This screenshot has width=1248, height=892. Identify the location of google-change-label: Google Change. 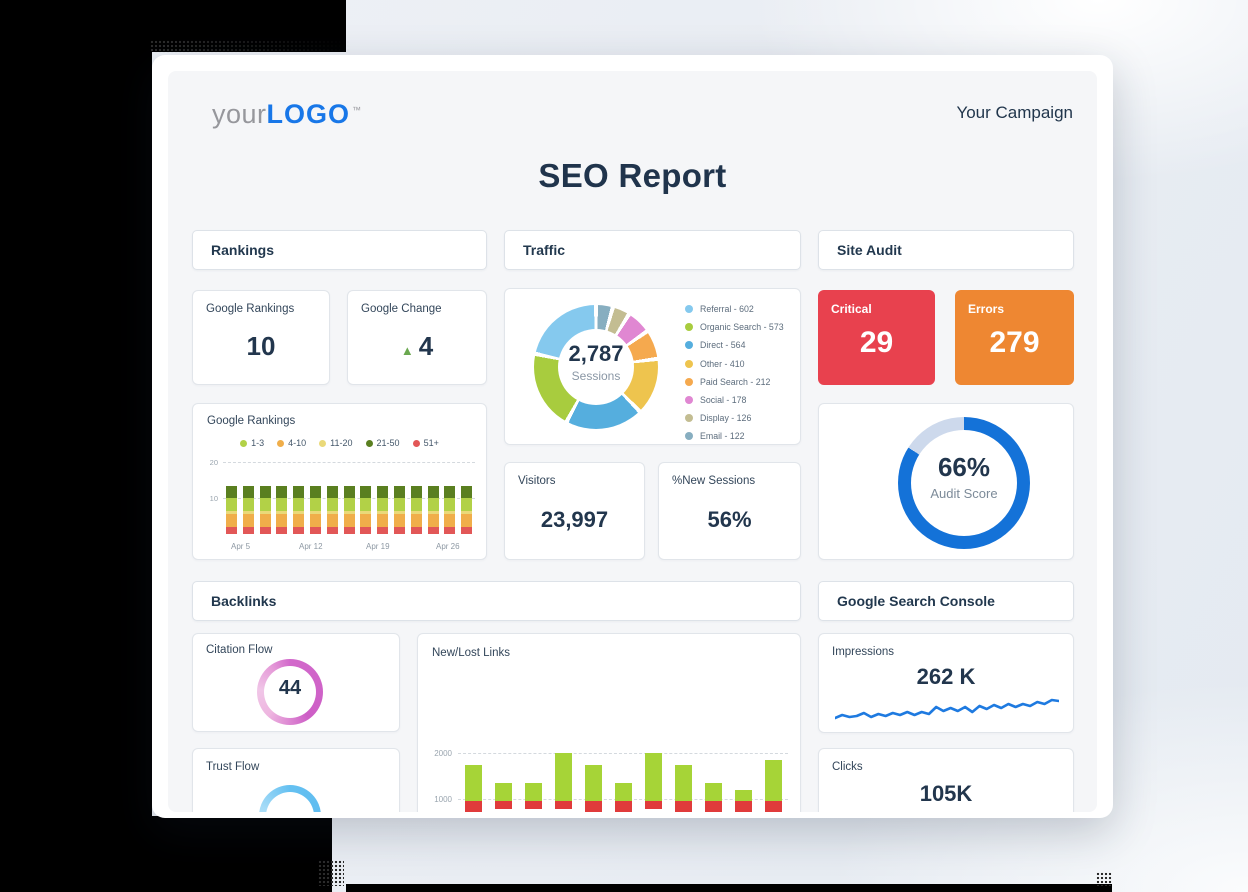
(401, 309).